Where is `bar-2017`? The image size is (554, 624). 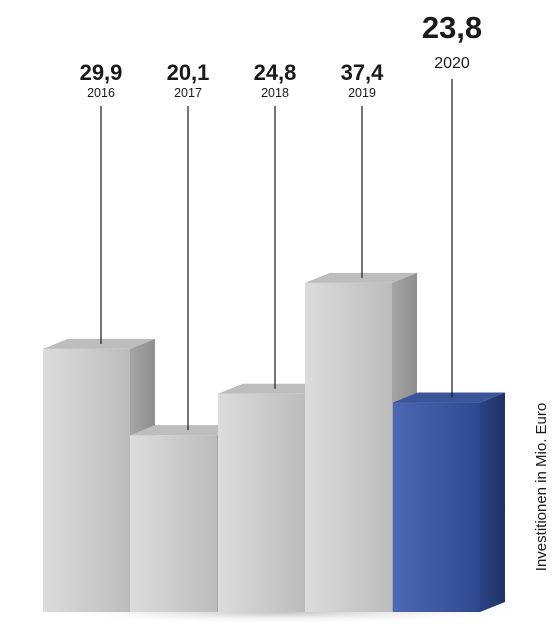 bar-2017 is located at coordinates (173, 523).